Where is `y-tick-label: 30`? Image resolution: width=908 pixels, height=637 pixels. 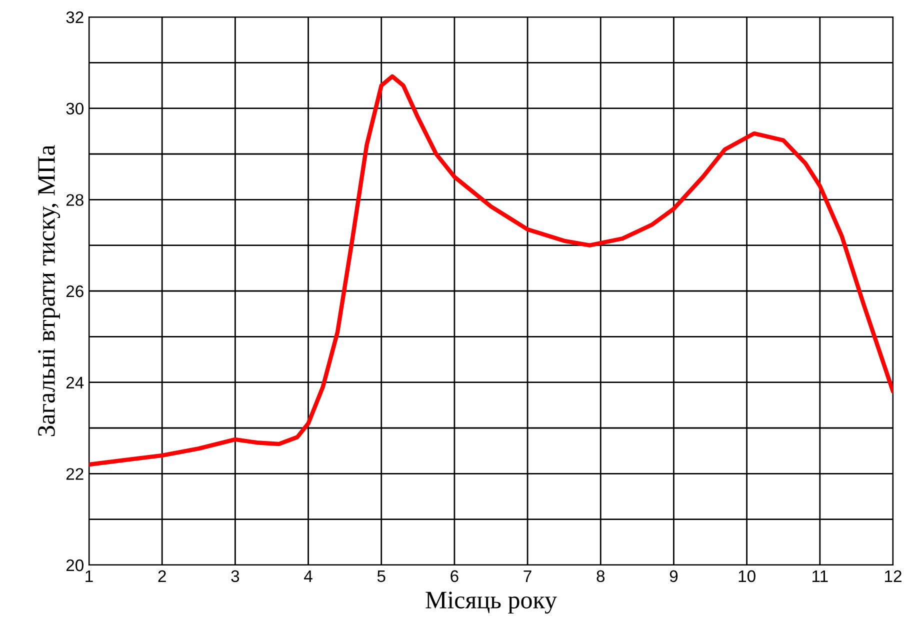 y-tick-label: 30 is located at coordinates (75, 108).